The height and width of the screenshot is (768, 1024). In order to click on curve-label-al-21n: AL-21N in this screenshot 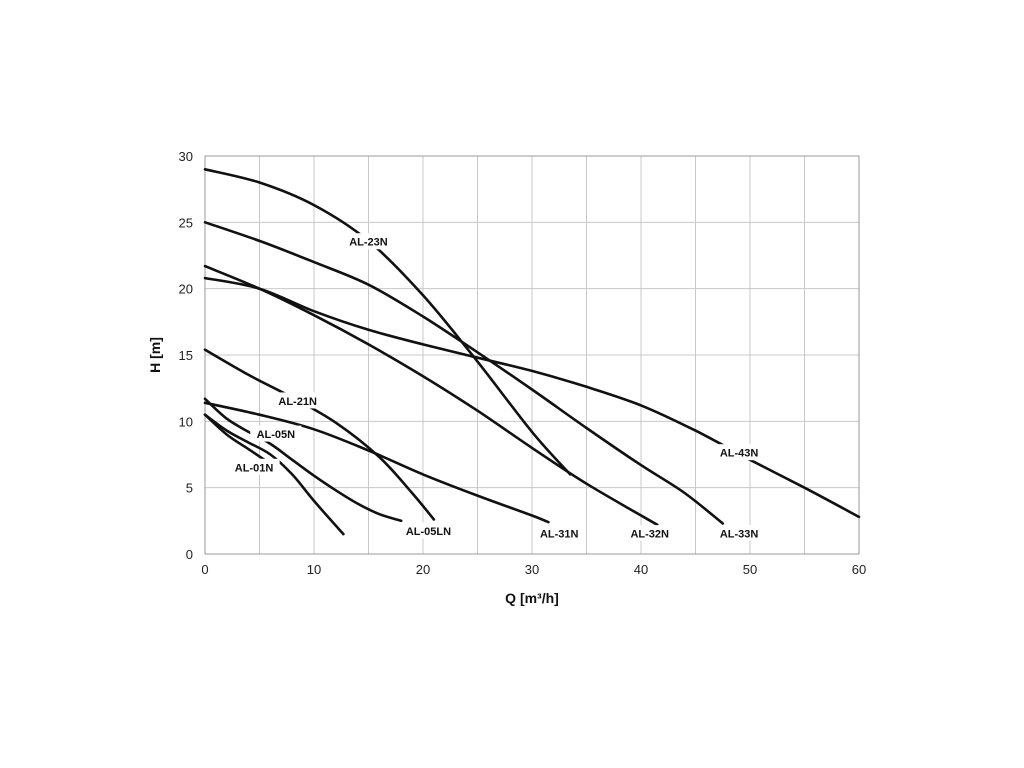, I will do `click(297, 402)`.